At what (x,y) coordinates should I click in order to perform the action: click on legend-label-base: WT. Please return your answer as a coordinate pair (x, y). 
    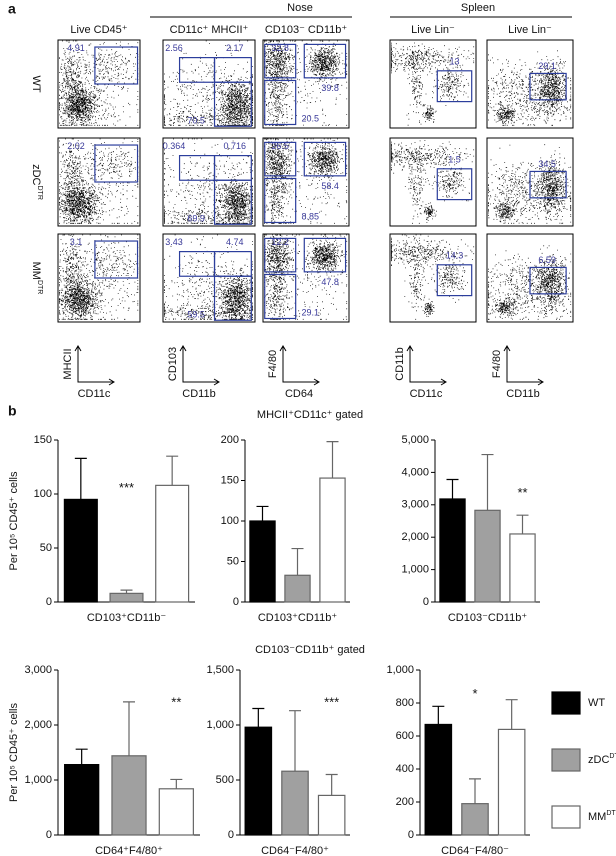
    Looking at the image, I should click on (596, 703).